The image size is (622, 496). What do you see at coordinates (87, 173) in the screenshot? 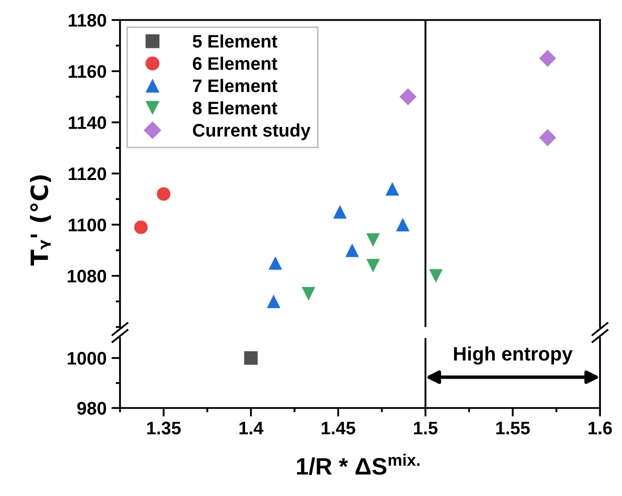
I see `y-tick-label: 1120` at bounding box center [87, 173].